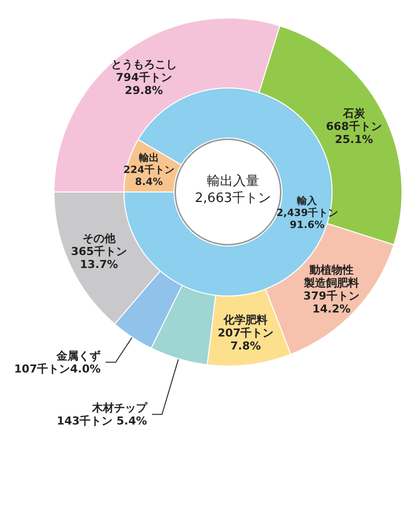 The image size is (412, 528). I want to click on data-label: 668千トン 25.1%, so click(354, 133).